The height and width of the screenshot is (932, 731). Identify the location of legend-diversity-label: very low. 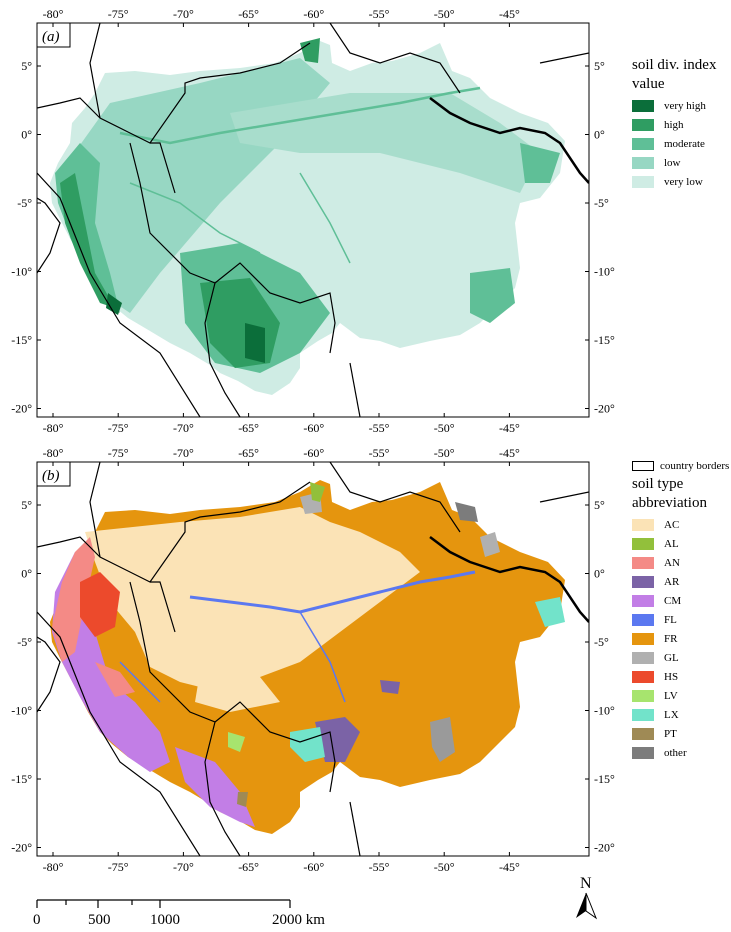
(683, 181).